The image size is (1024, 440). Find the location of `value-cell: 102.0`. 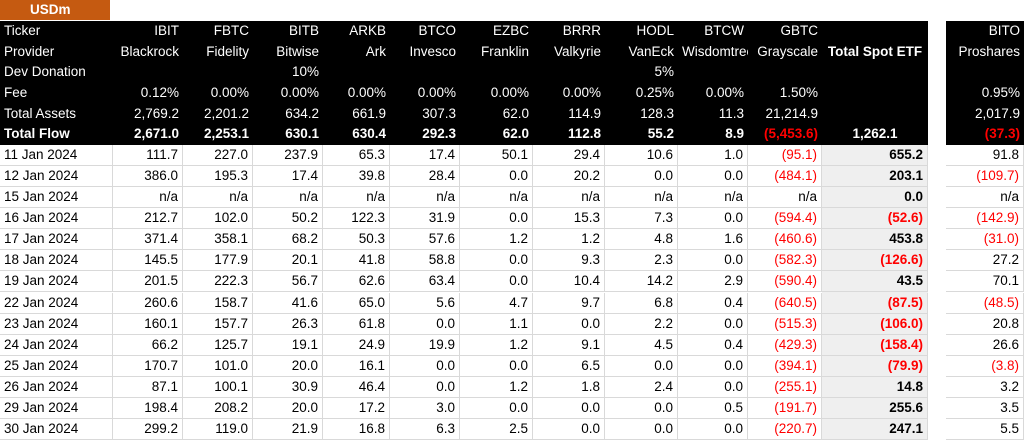

value-cell: 102.0 is located at coordinates (218, 219).